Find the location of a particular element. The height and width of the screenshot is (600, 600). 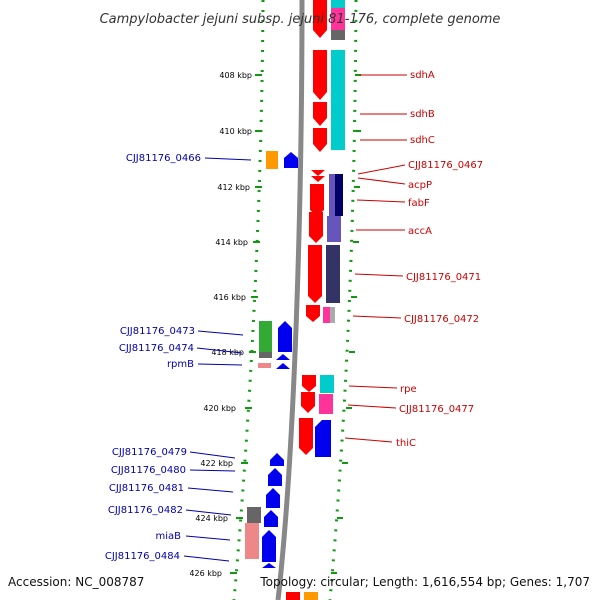

gene-rpe is located at coordinates (309, 383).